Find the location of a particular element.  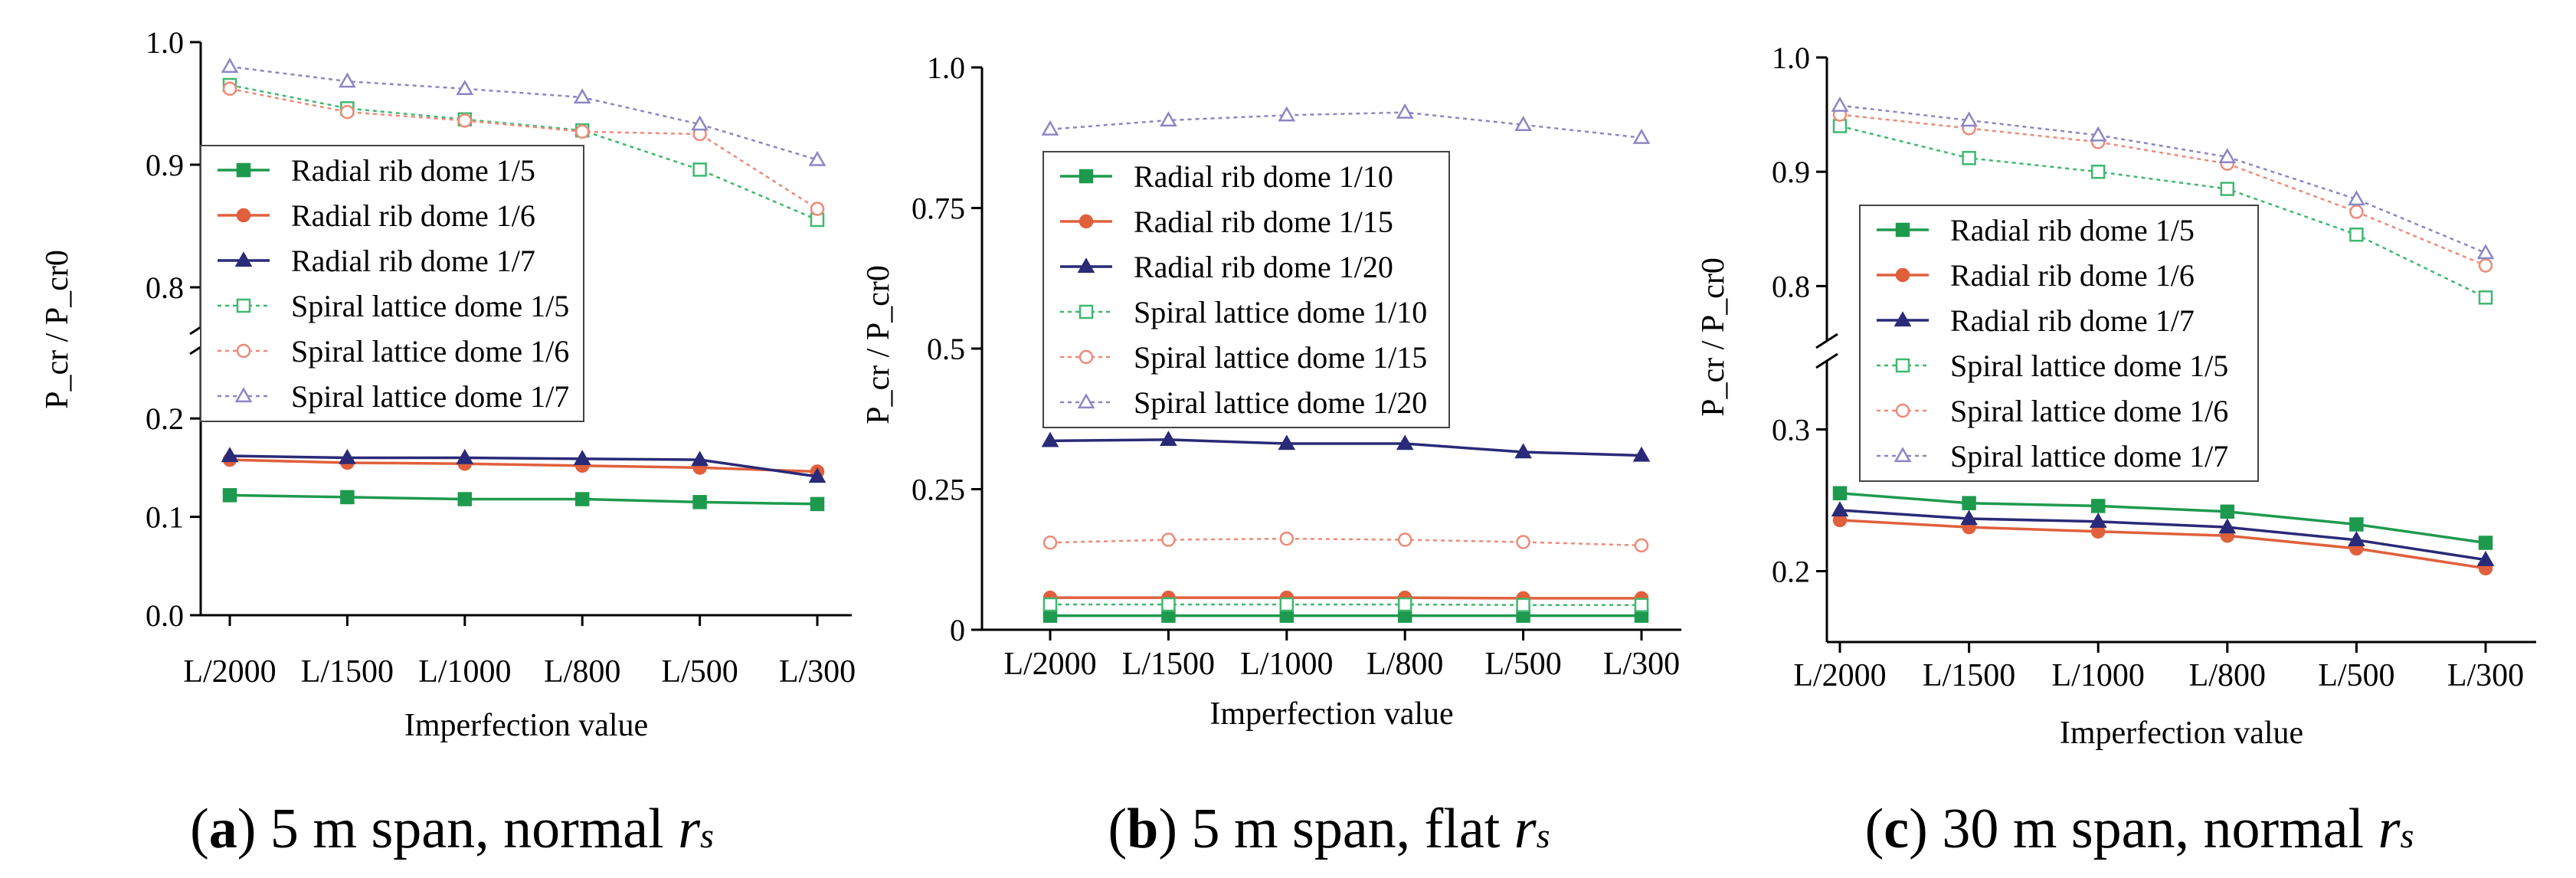

panel-b-y-tick-label: 0.5 is located at coordinates (946, 349).